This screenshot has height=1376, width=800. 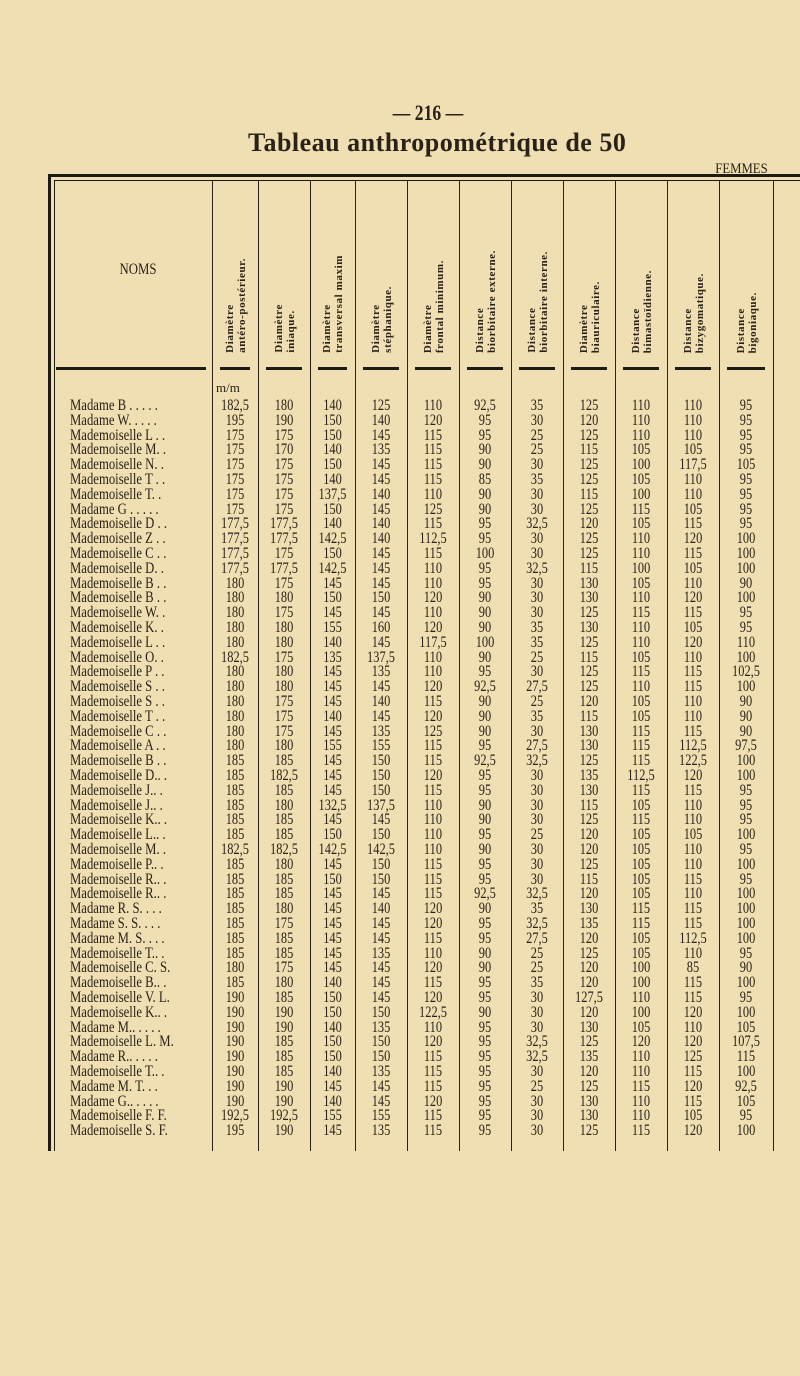 I want to click on column-header-text: Diamètre biauriculaire., so click(x=590, y=322).